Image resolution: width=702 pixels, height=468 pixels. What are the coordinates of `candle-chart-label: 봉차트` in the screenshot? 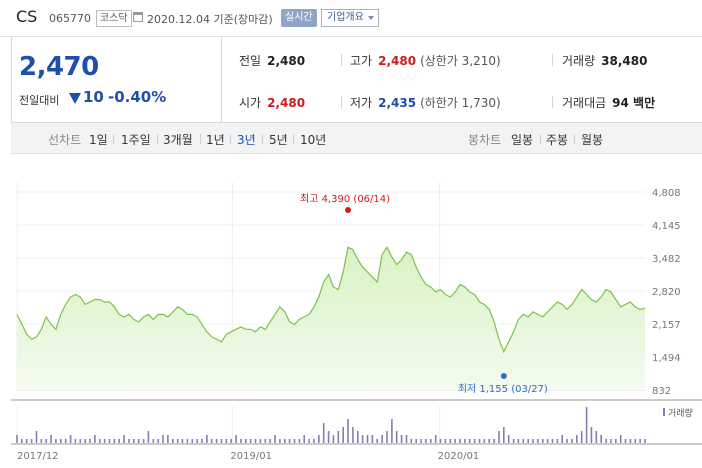 It's located at (485, 140).